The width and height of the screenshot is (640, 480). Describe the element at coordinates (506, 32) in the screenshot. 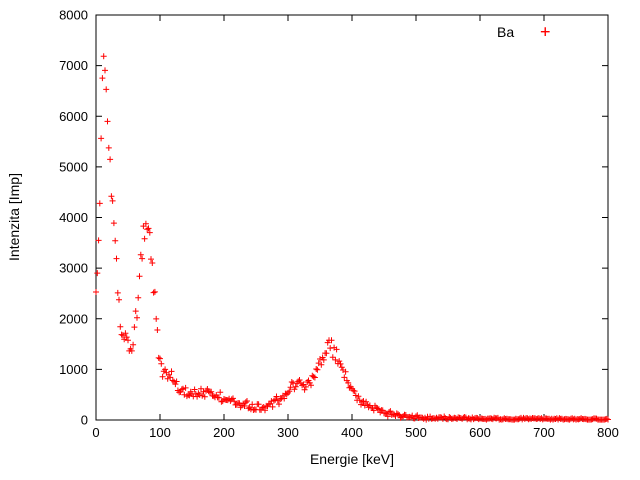

I see `legend-series-label: Ba` at that location.